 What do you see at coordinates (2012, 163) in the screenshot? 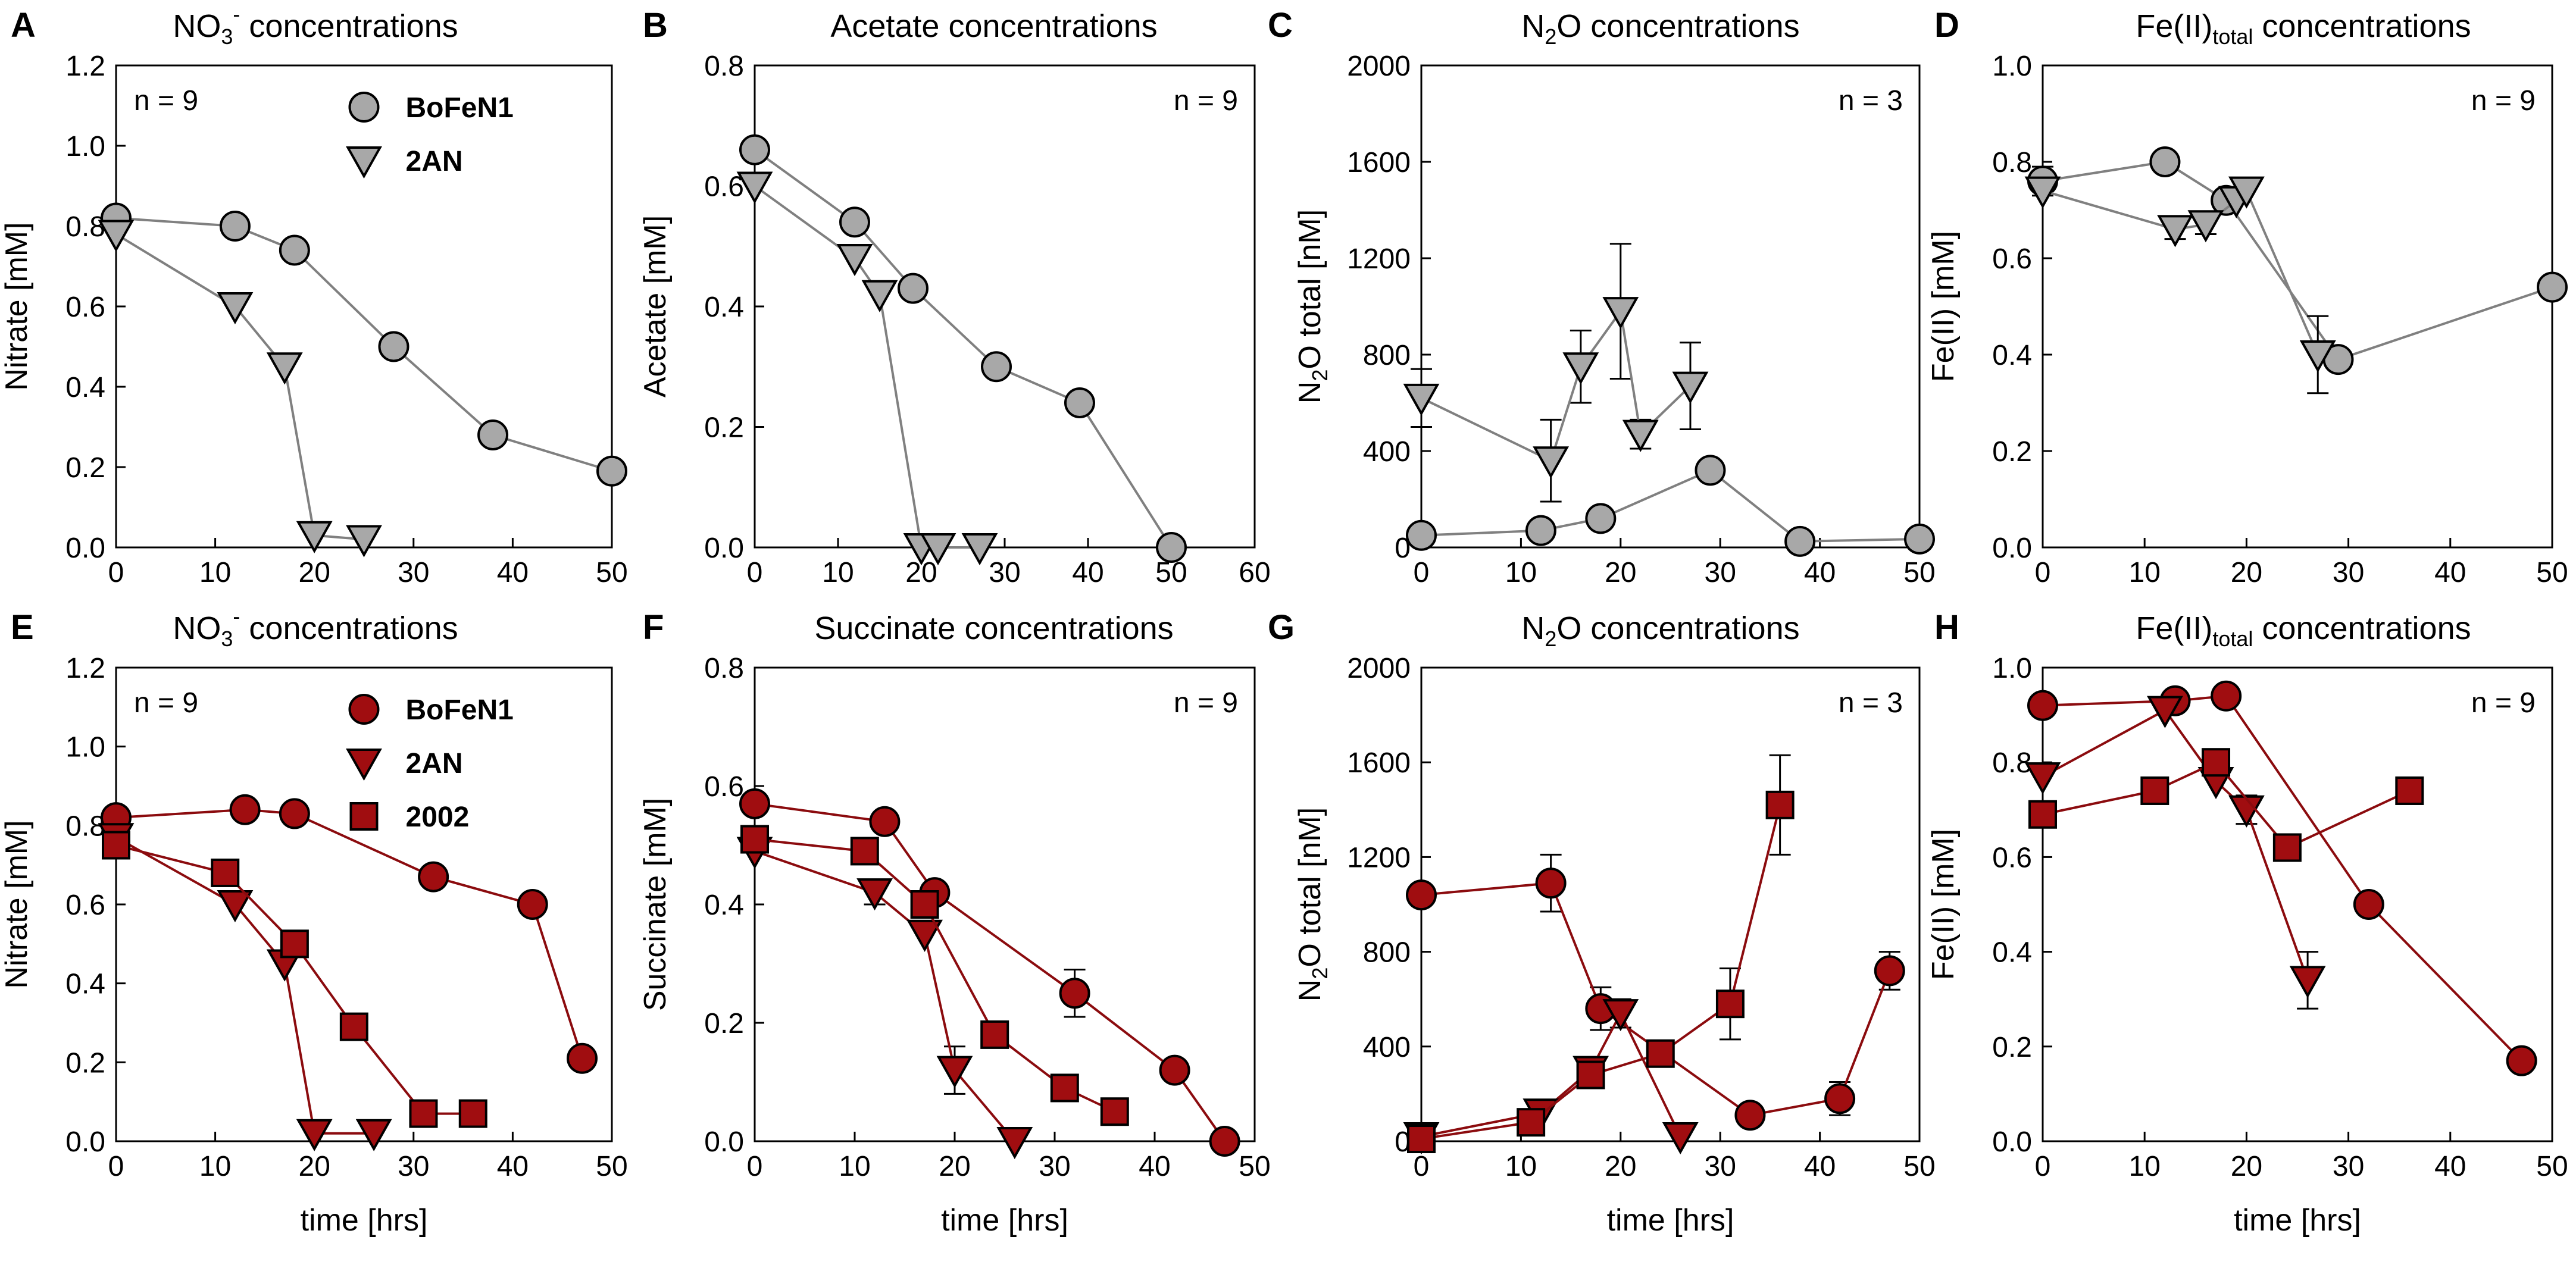
I see `y-tick-label: 0.8` at bounding box center [2012, 163].